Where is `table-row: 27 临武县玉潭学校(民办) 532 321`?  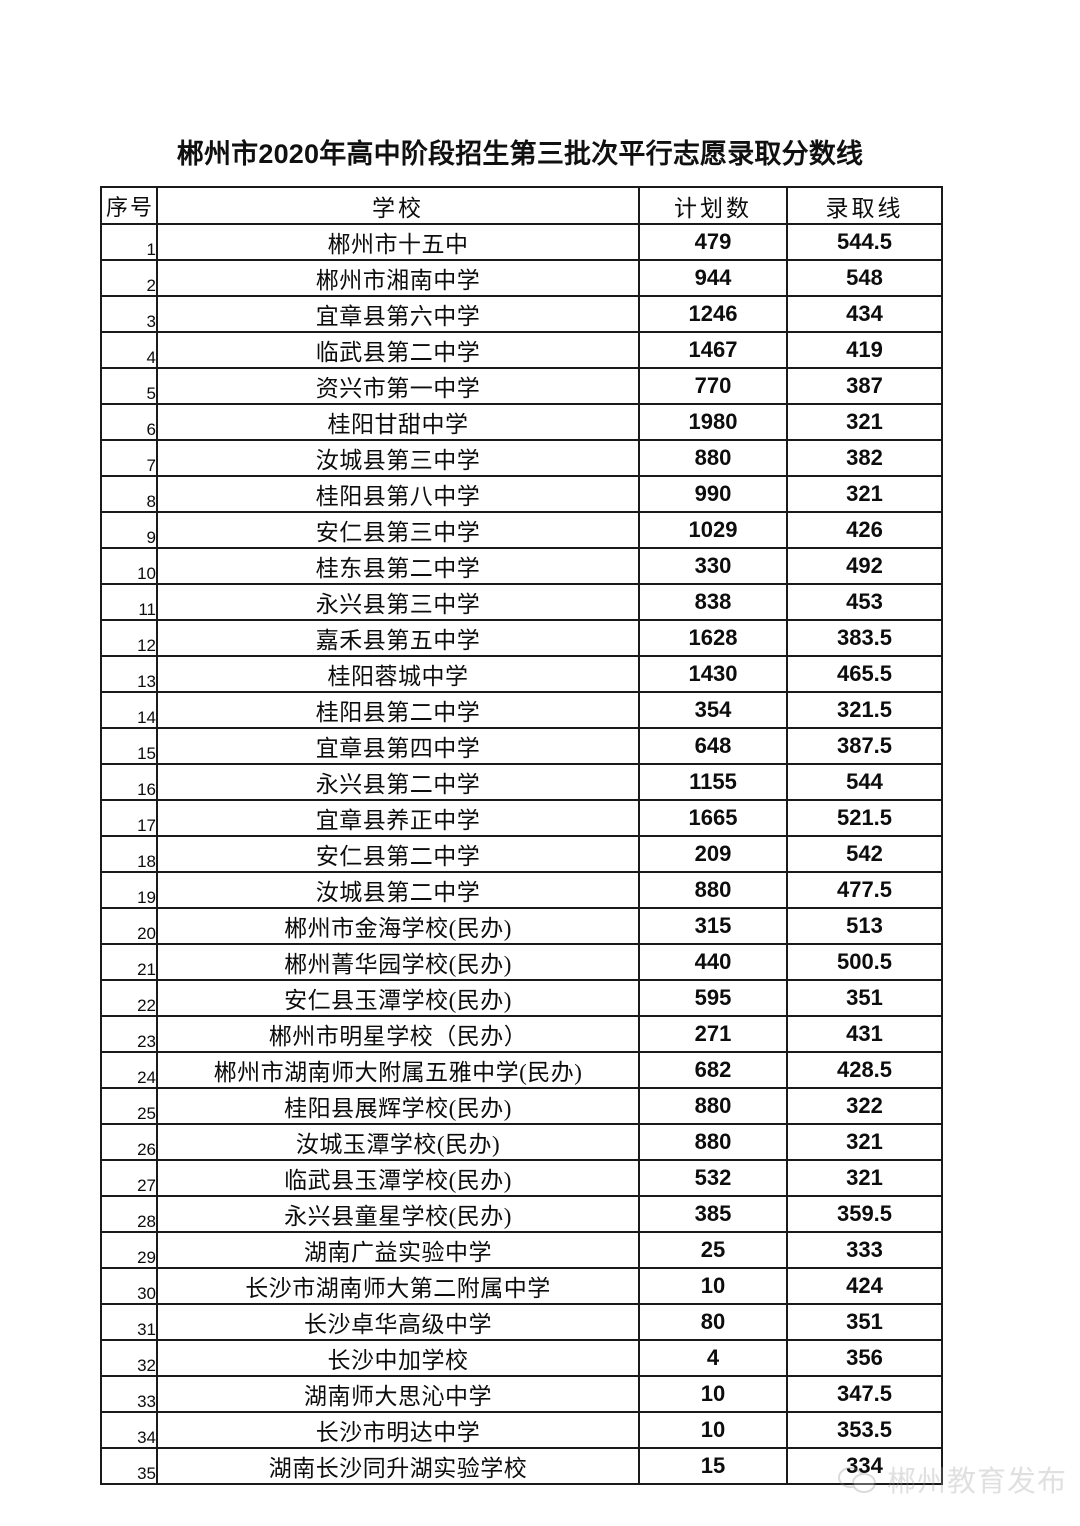 table-row: 27 临武县玉潭学校(民办) 532 321 is located at coordinates (521, 1178).